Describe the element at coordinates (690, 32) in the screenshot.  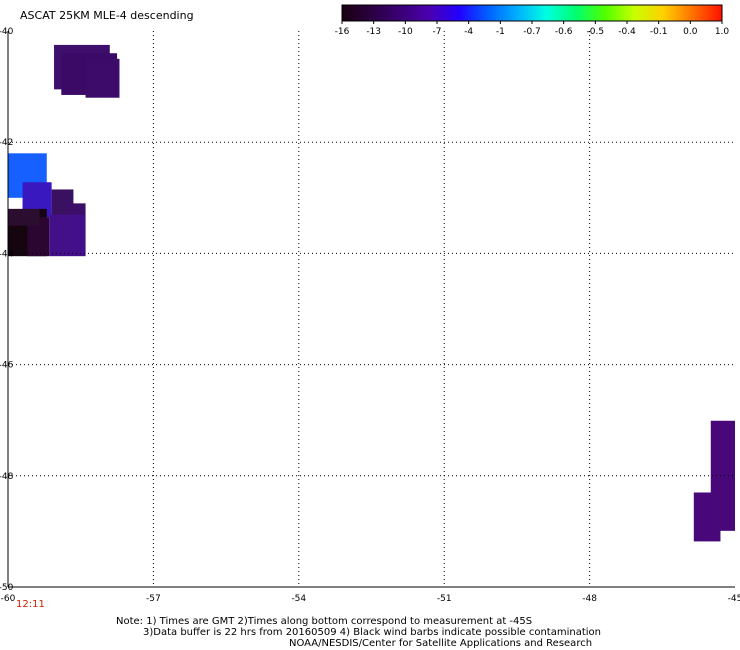
I see `colorbar-label: 0.0` at that location.